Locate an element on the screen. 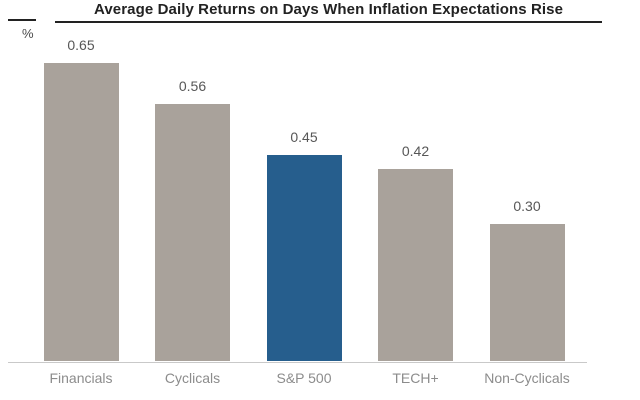  category-label-cyclicals: Cyclicals is located at coordinates (192, 378).